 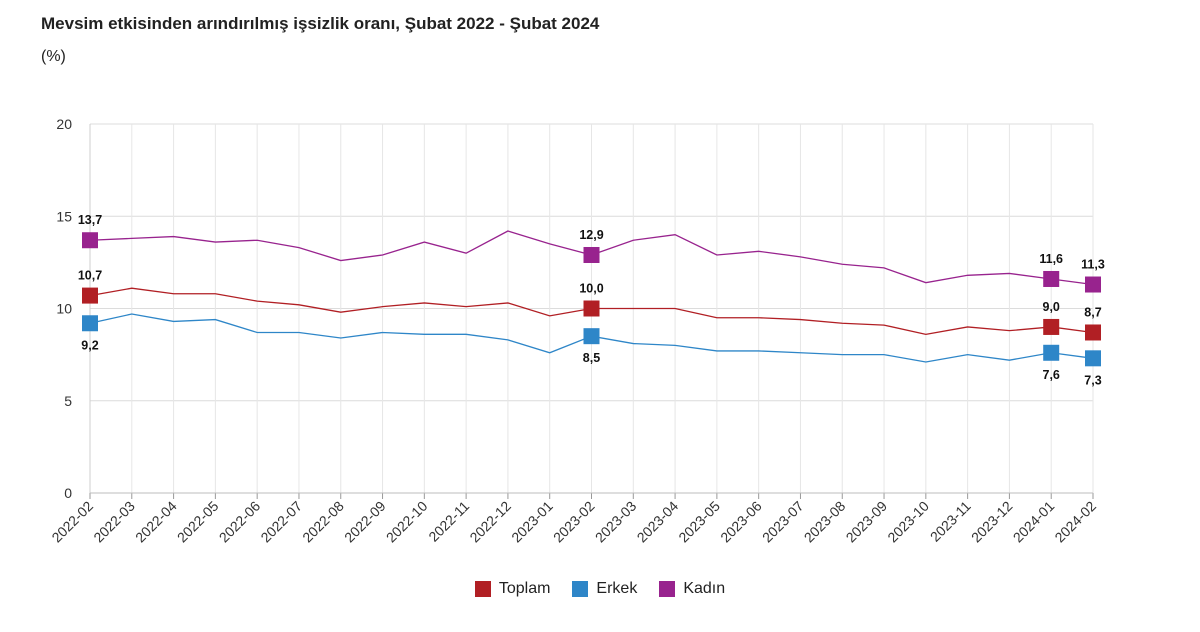 What do you see at coordinates (156, 522) in the screenshot?
I see `x-tick-label: 2022-04` at bounding box center [156, 522].